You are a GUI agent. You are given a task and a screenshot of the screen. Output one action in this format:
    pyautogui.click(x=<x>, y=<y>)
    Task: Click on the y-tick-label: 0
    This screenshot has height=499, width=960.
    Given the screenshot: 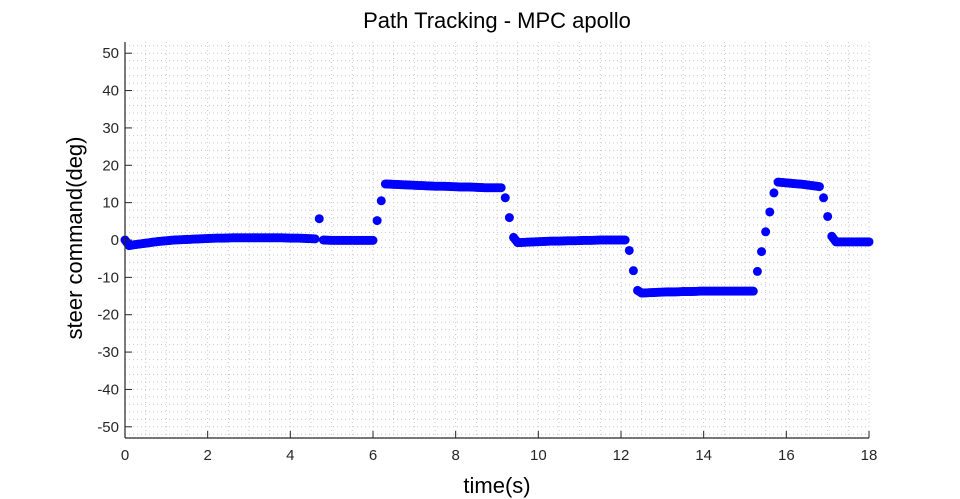 What is the action you would take?
    pyautogui.click(x=115, y=240)
    